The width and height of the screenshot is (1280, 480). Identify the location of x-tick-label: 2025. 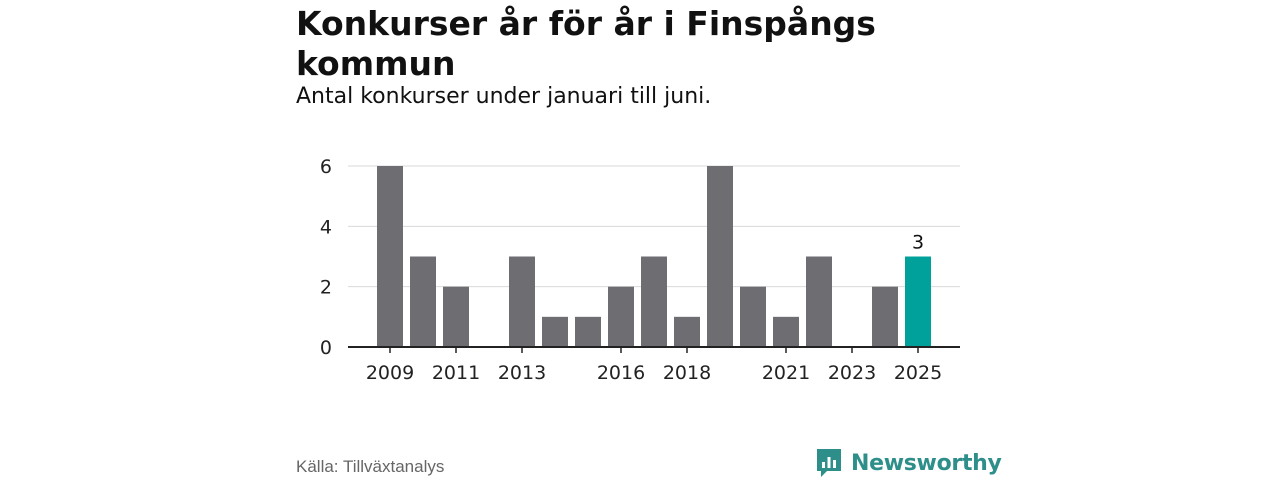
(918, 373).